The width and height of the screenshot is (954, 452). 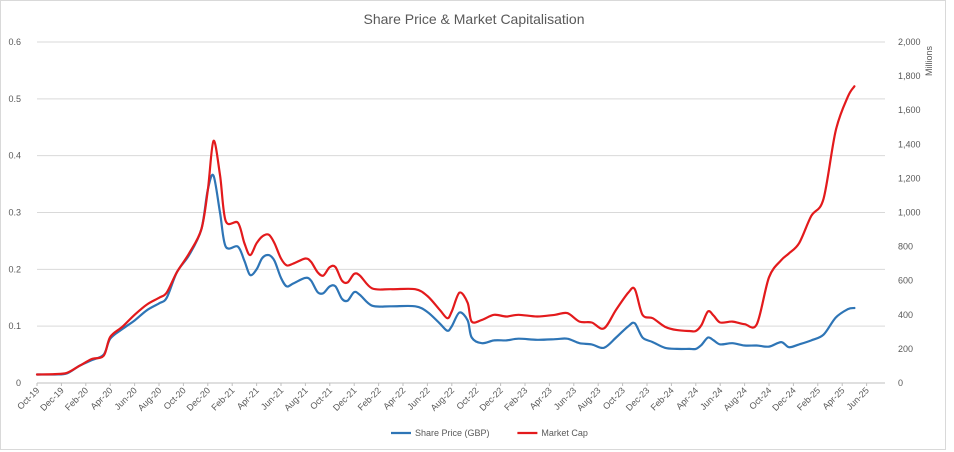 What do you see at coordinates (909, 76) in the screenshot?
I see `right-tick-label: 1,800` at bounding box center [909, 76].